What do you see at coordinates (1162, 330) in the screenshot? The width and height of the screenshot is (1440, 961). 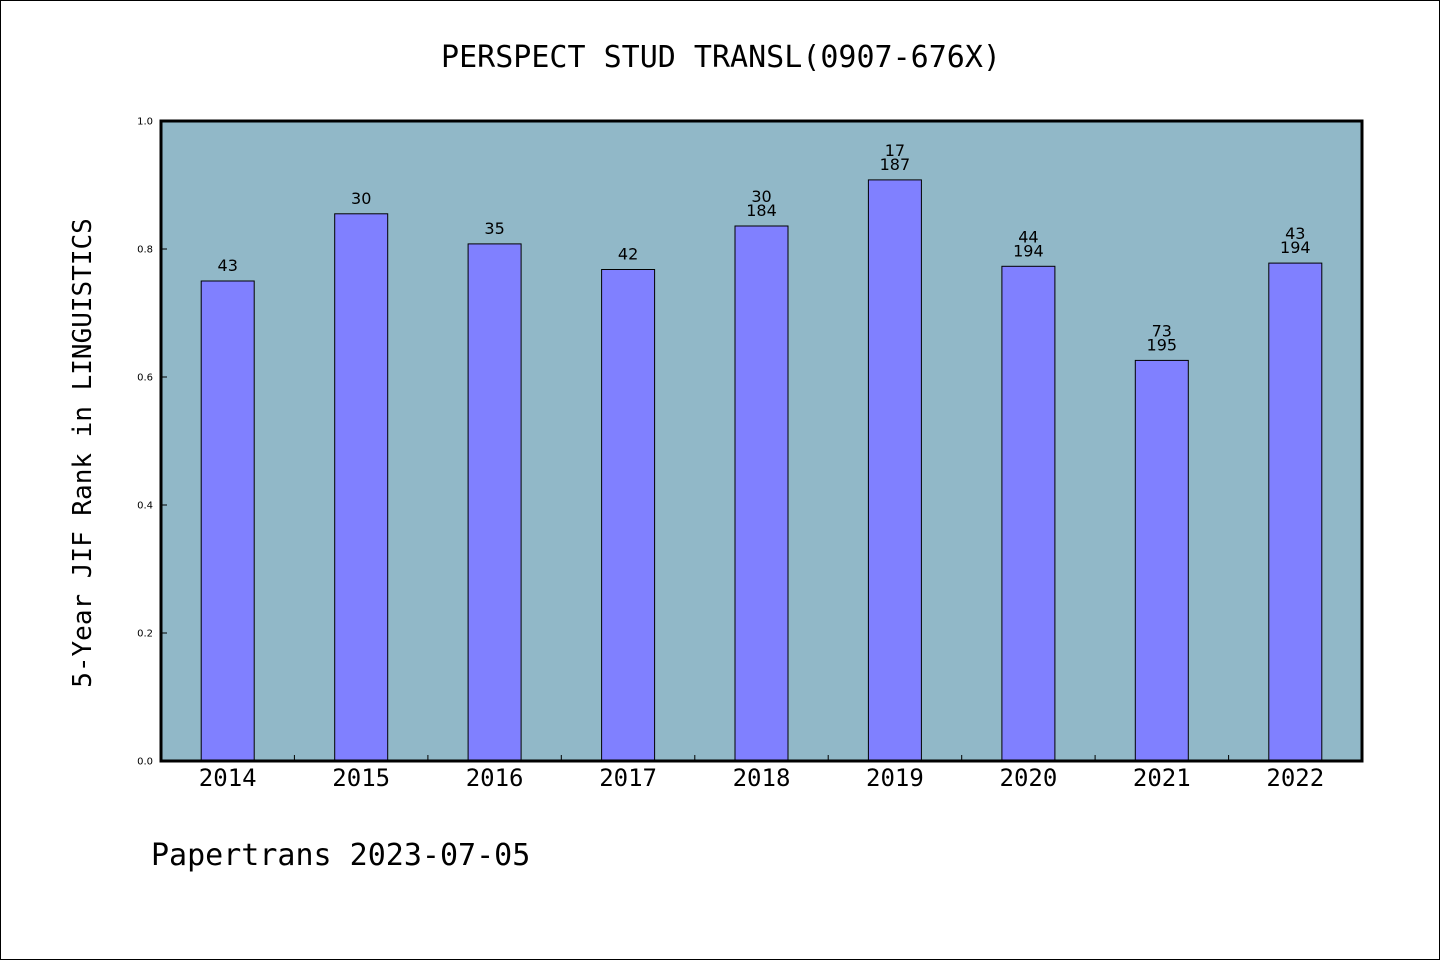 I see `bar-label-2021-1: 73` at bounding box center [1162, 330].